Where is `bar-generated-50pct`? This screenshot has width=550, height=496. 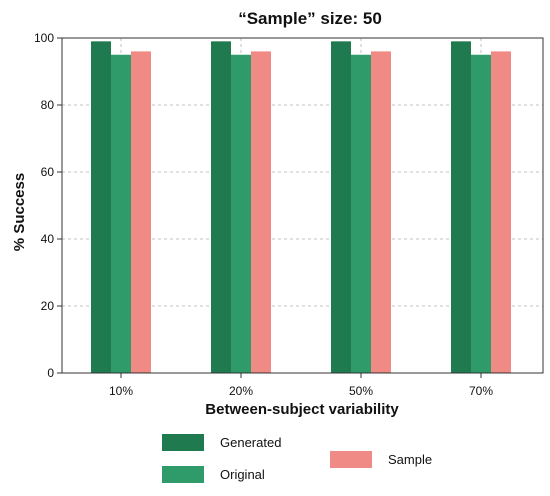
bar-generated-50pct is located at coordinates (341, 207).